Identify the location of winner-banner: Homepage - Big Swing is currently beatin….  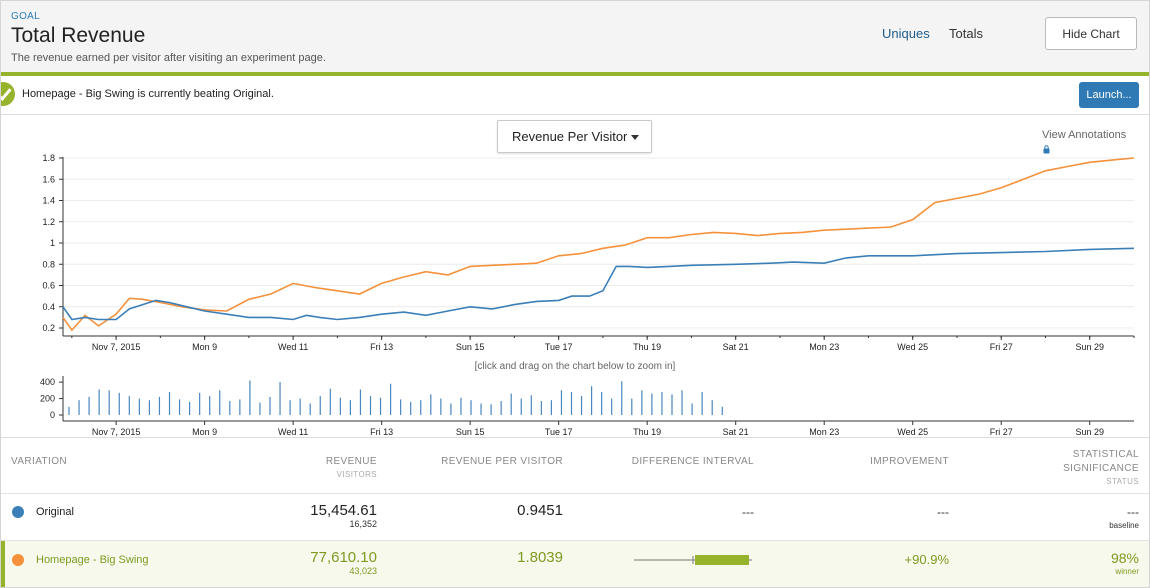
(575, 95).